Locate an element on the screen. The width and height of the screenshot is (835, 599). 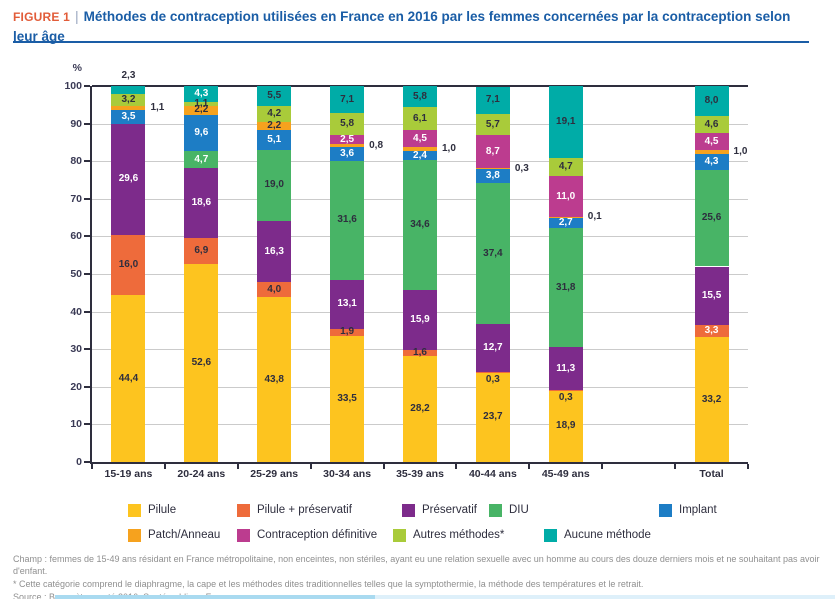
x-category-label: 35-39 ans is located at coordinates (420, 474).